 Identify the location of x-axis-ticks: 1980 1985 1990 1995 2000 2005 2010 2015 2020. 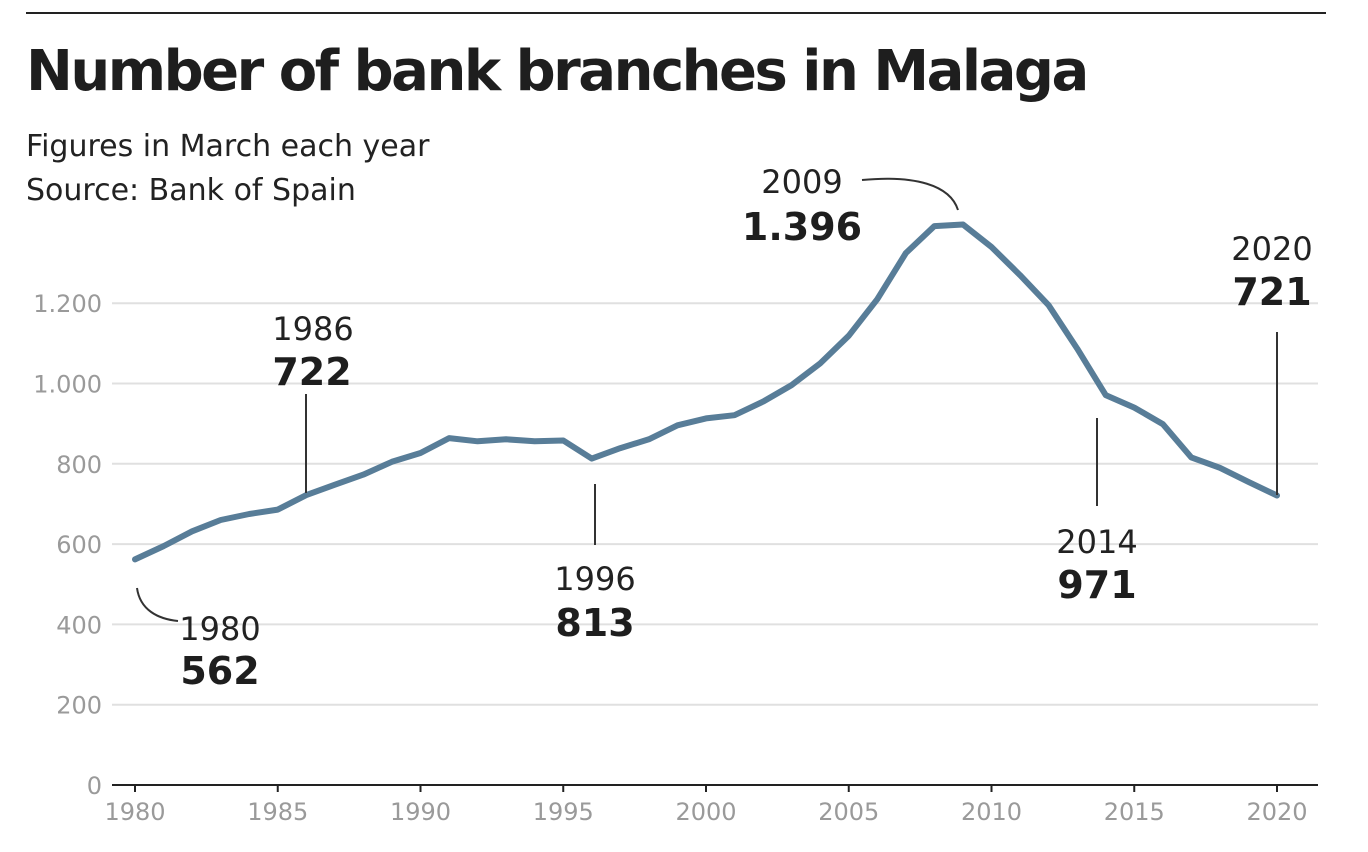
(706, 805).